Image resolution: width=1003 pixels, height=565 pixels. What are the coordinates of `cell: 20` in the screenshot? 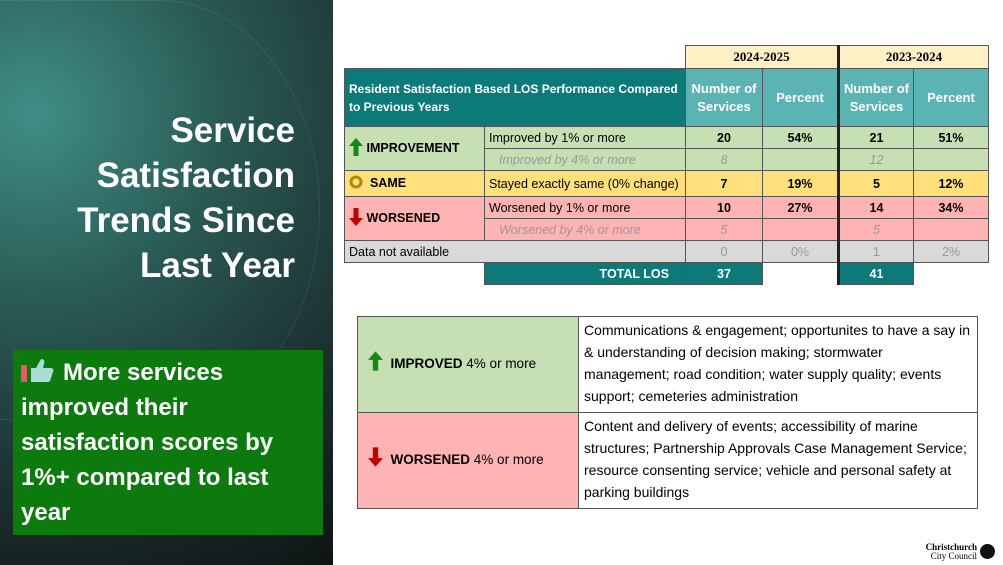 It's located at (724, 137).